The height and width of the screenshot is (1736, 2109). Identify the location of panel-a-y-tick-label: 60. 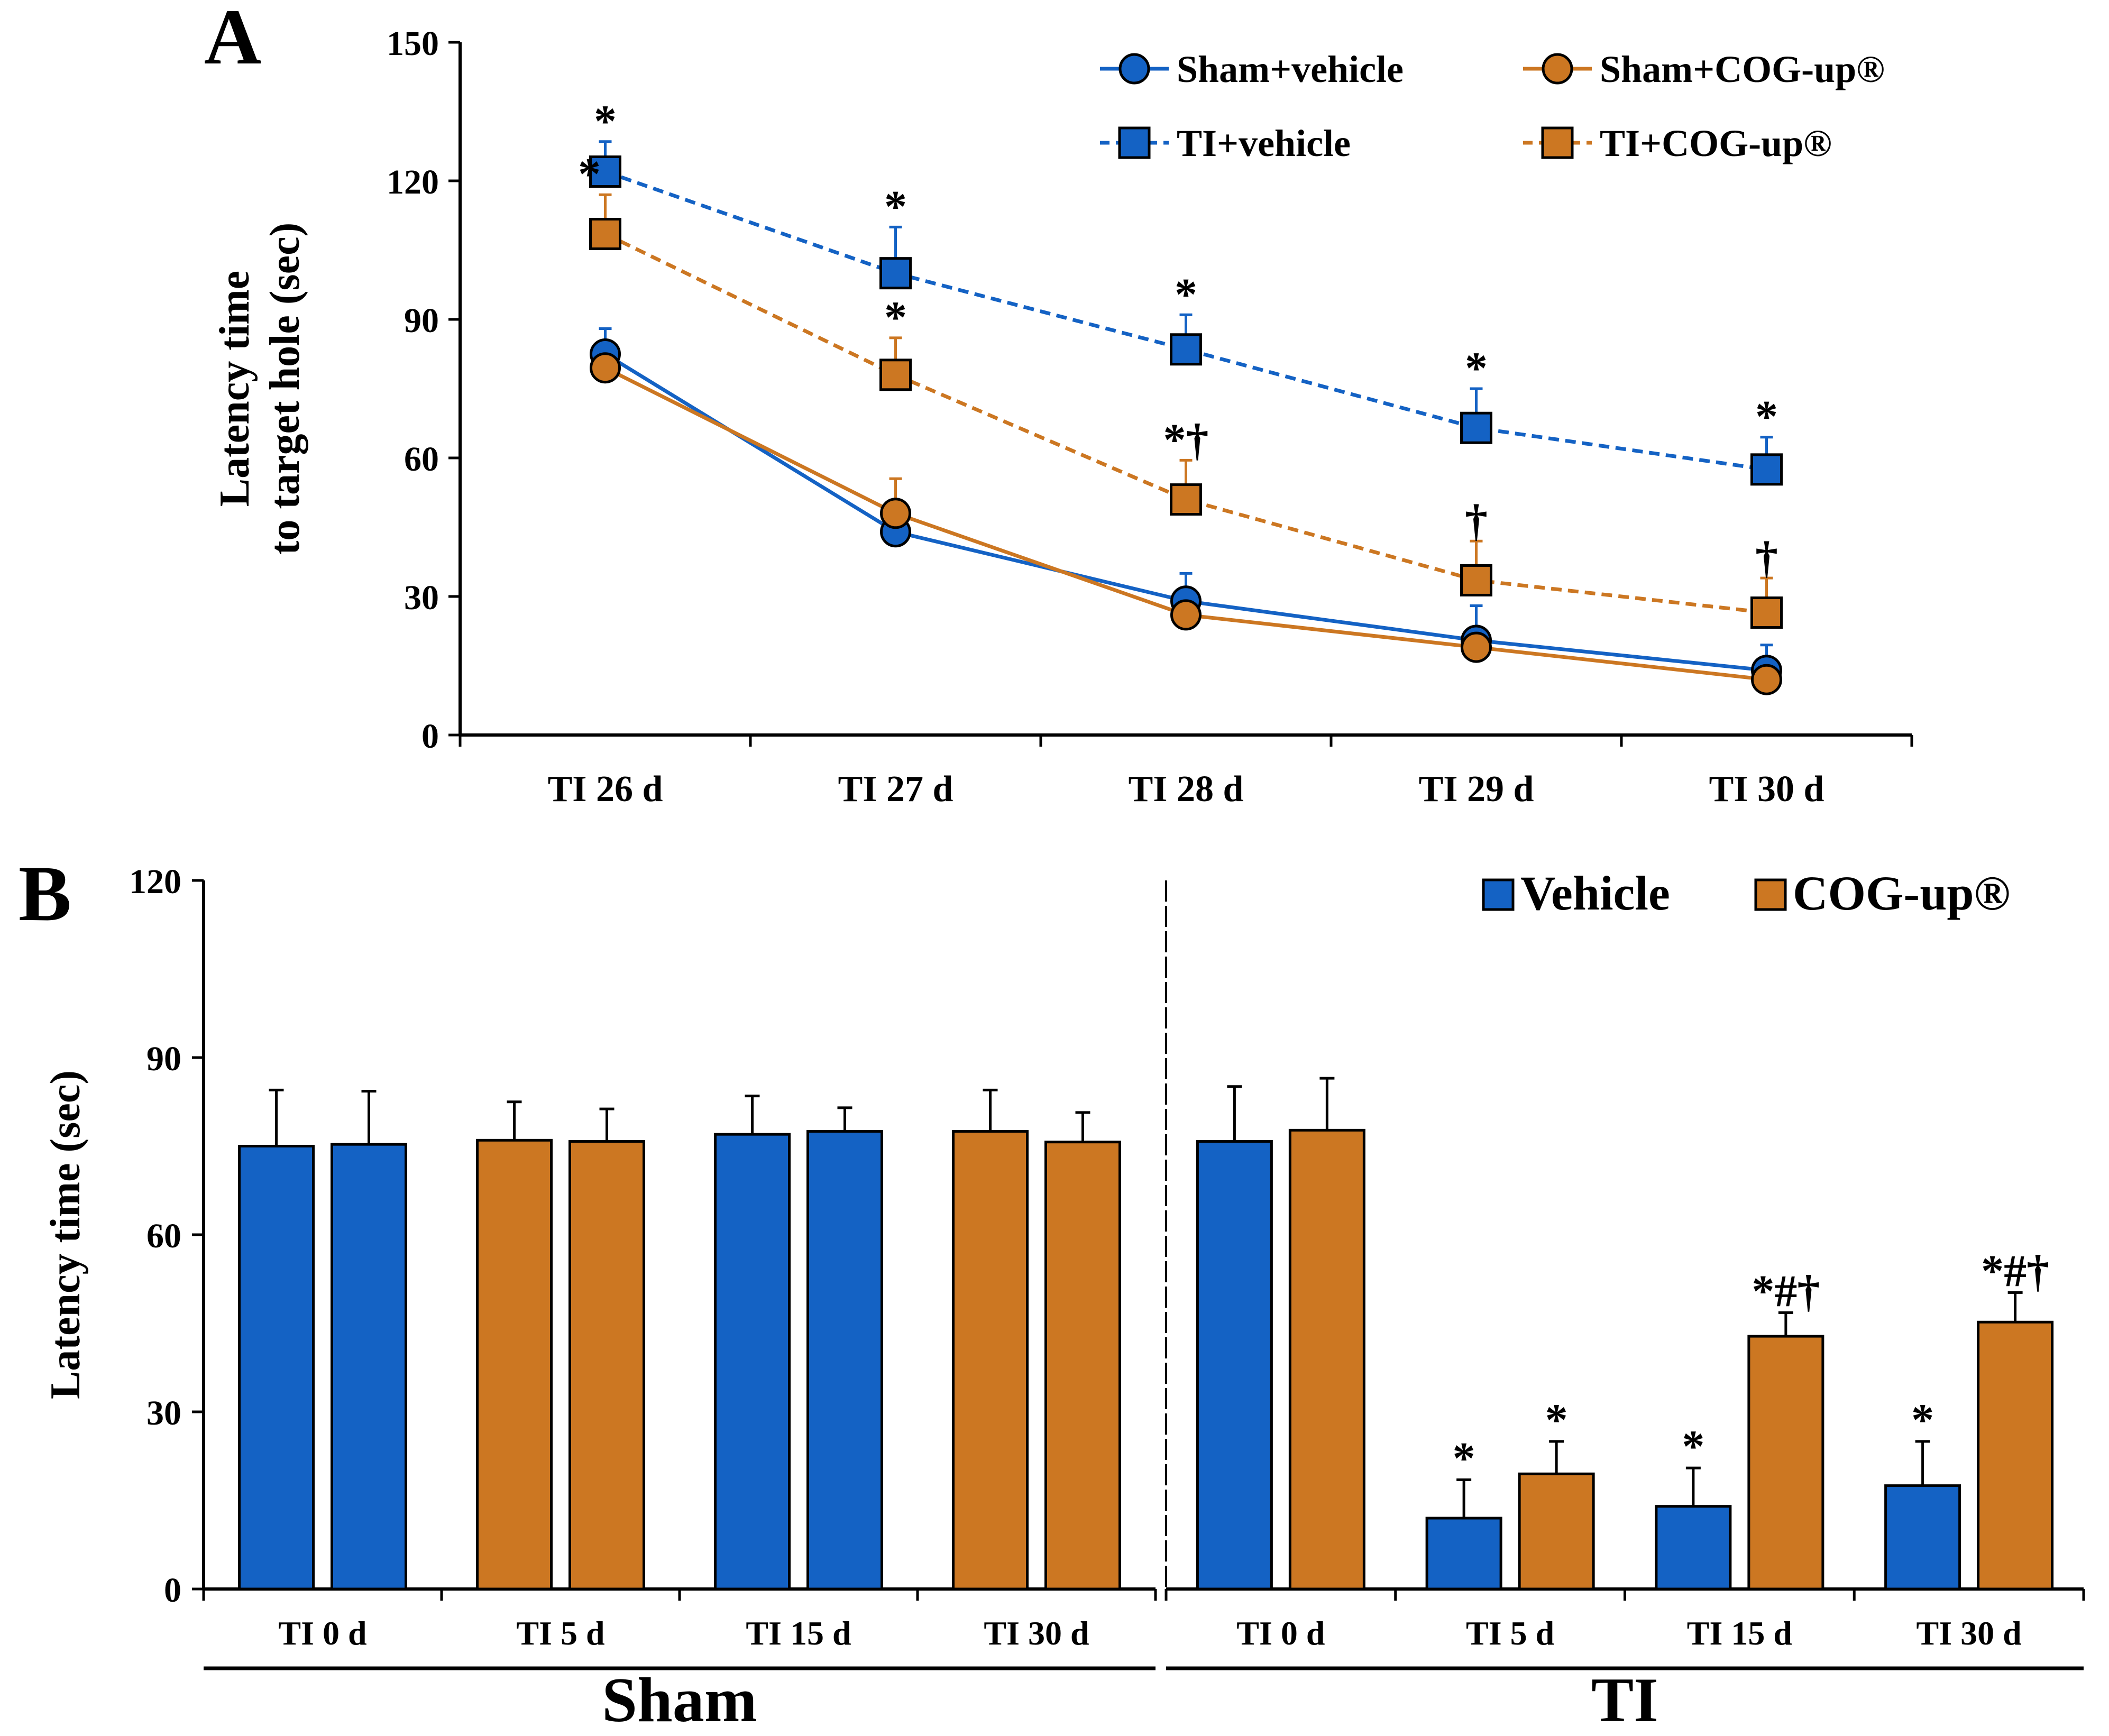
(421, 459).